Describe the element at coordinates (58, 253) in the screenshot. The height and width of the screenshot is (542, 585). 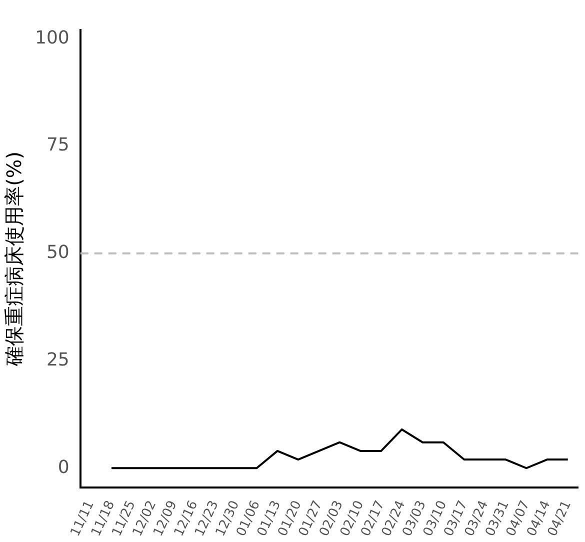
I see `y-tick-label: 50` at that location.